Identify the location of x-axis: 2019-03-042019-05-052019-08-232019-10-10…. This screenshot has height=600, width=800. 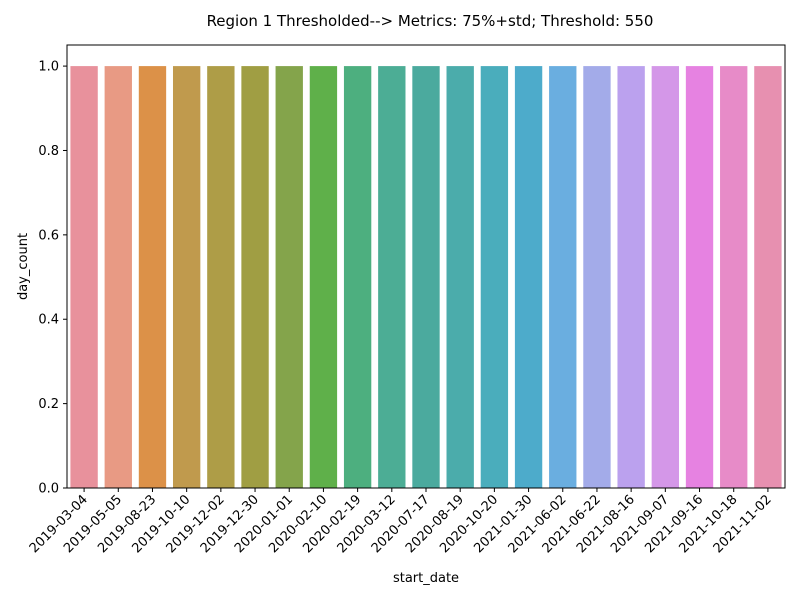
(401, 522).